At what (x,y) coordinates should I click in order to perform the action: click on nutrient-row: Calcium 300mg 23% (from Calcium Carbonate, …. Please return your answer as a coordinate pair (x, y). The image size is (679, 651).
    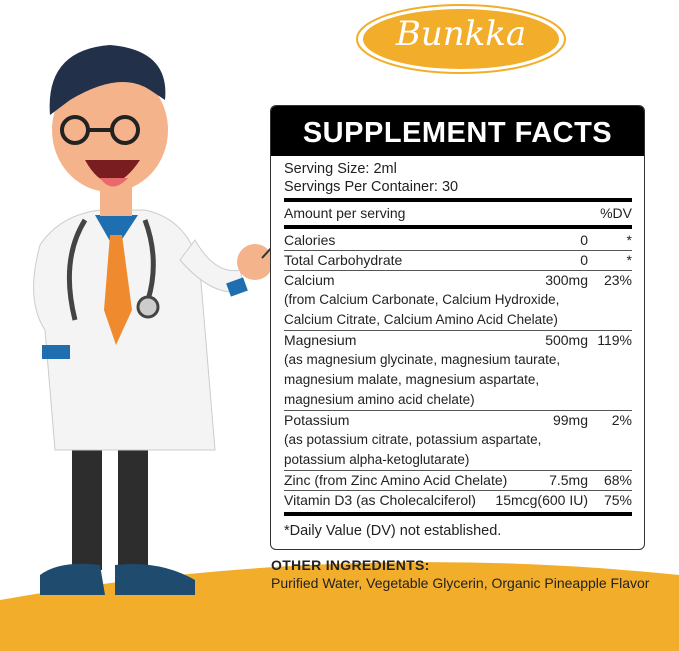
    Looking at the image, I should click on (458, 300).